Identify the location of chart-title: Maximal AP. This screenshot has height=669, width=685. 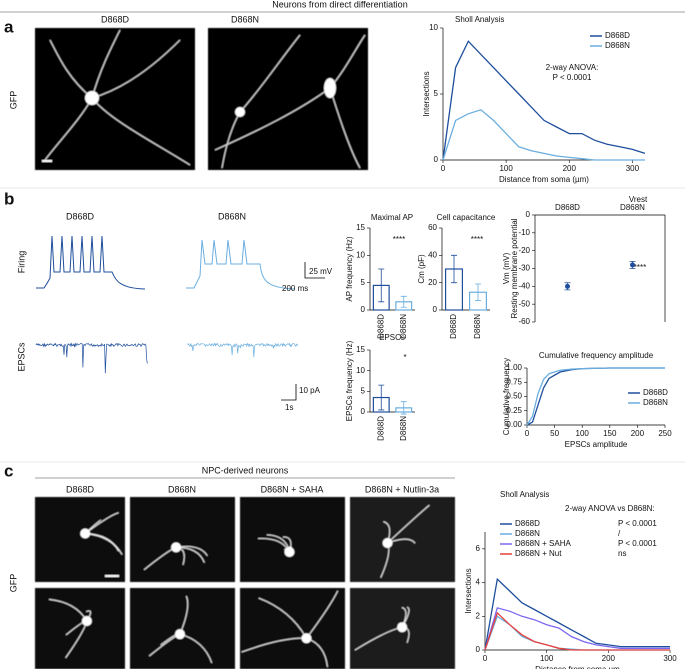
(392, 217).